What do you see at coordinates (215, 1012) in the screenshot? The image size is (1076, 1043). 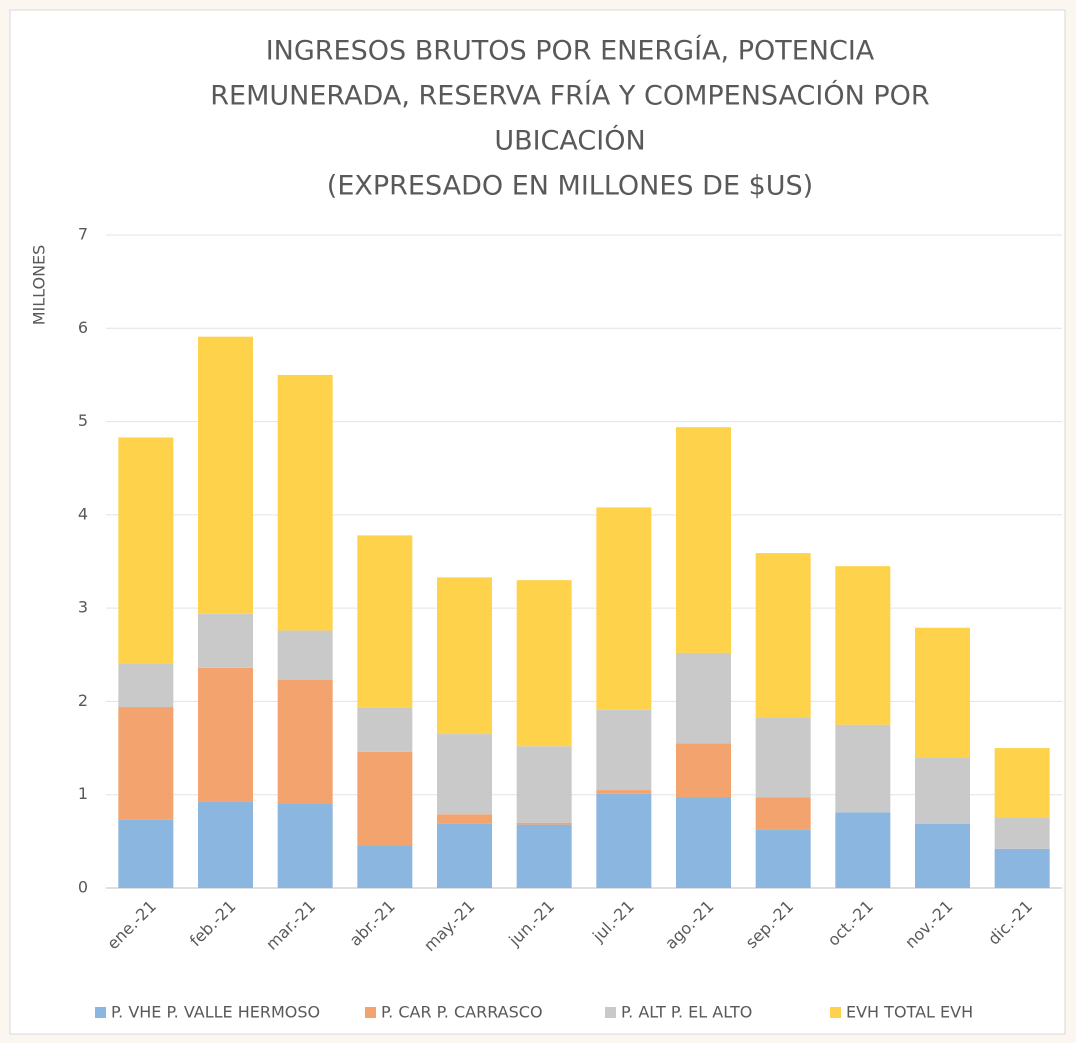 I see `legend-label: P. VHE P. VALLE HERMOSO` at bounding box center [215, 1012].